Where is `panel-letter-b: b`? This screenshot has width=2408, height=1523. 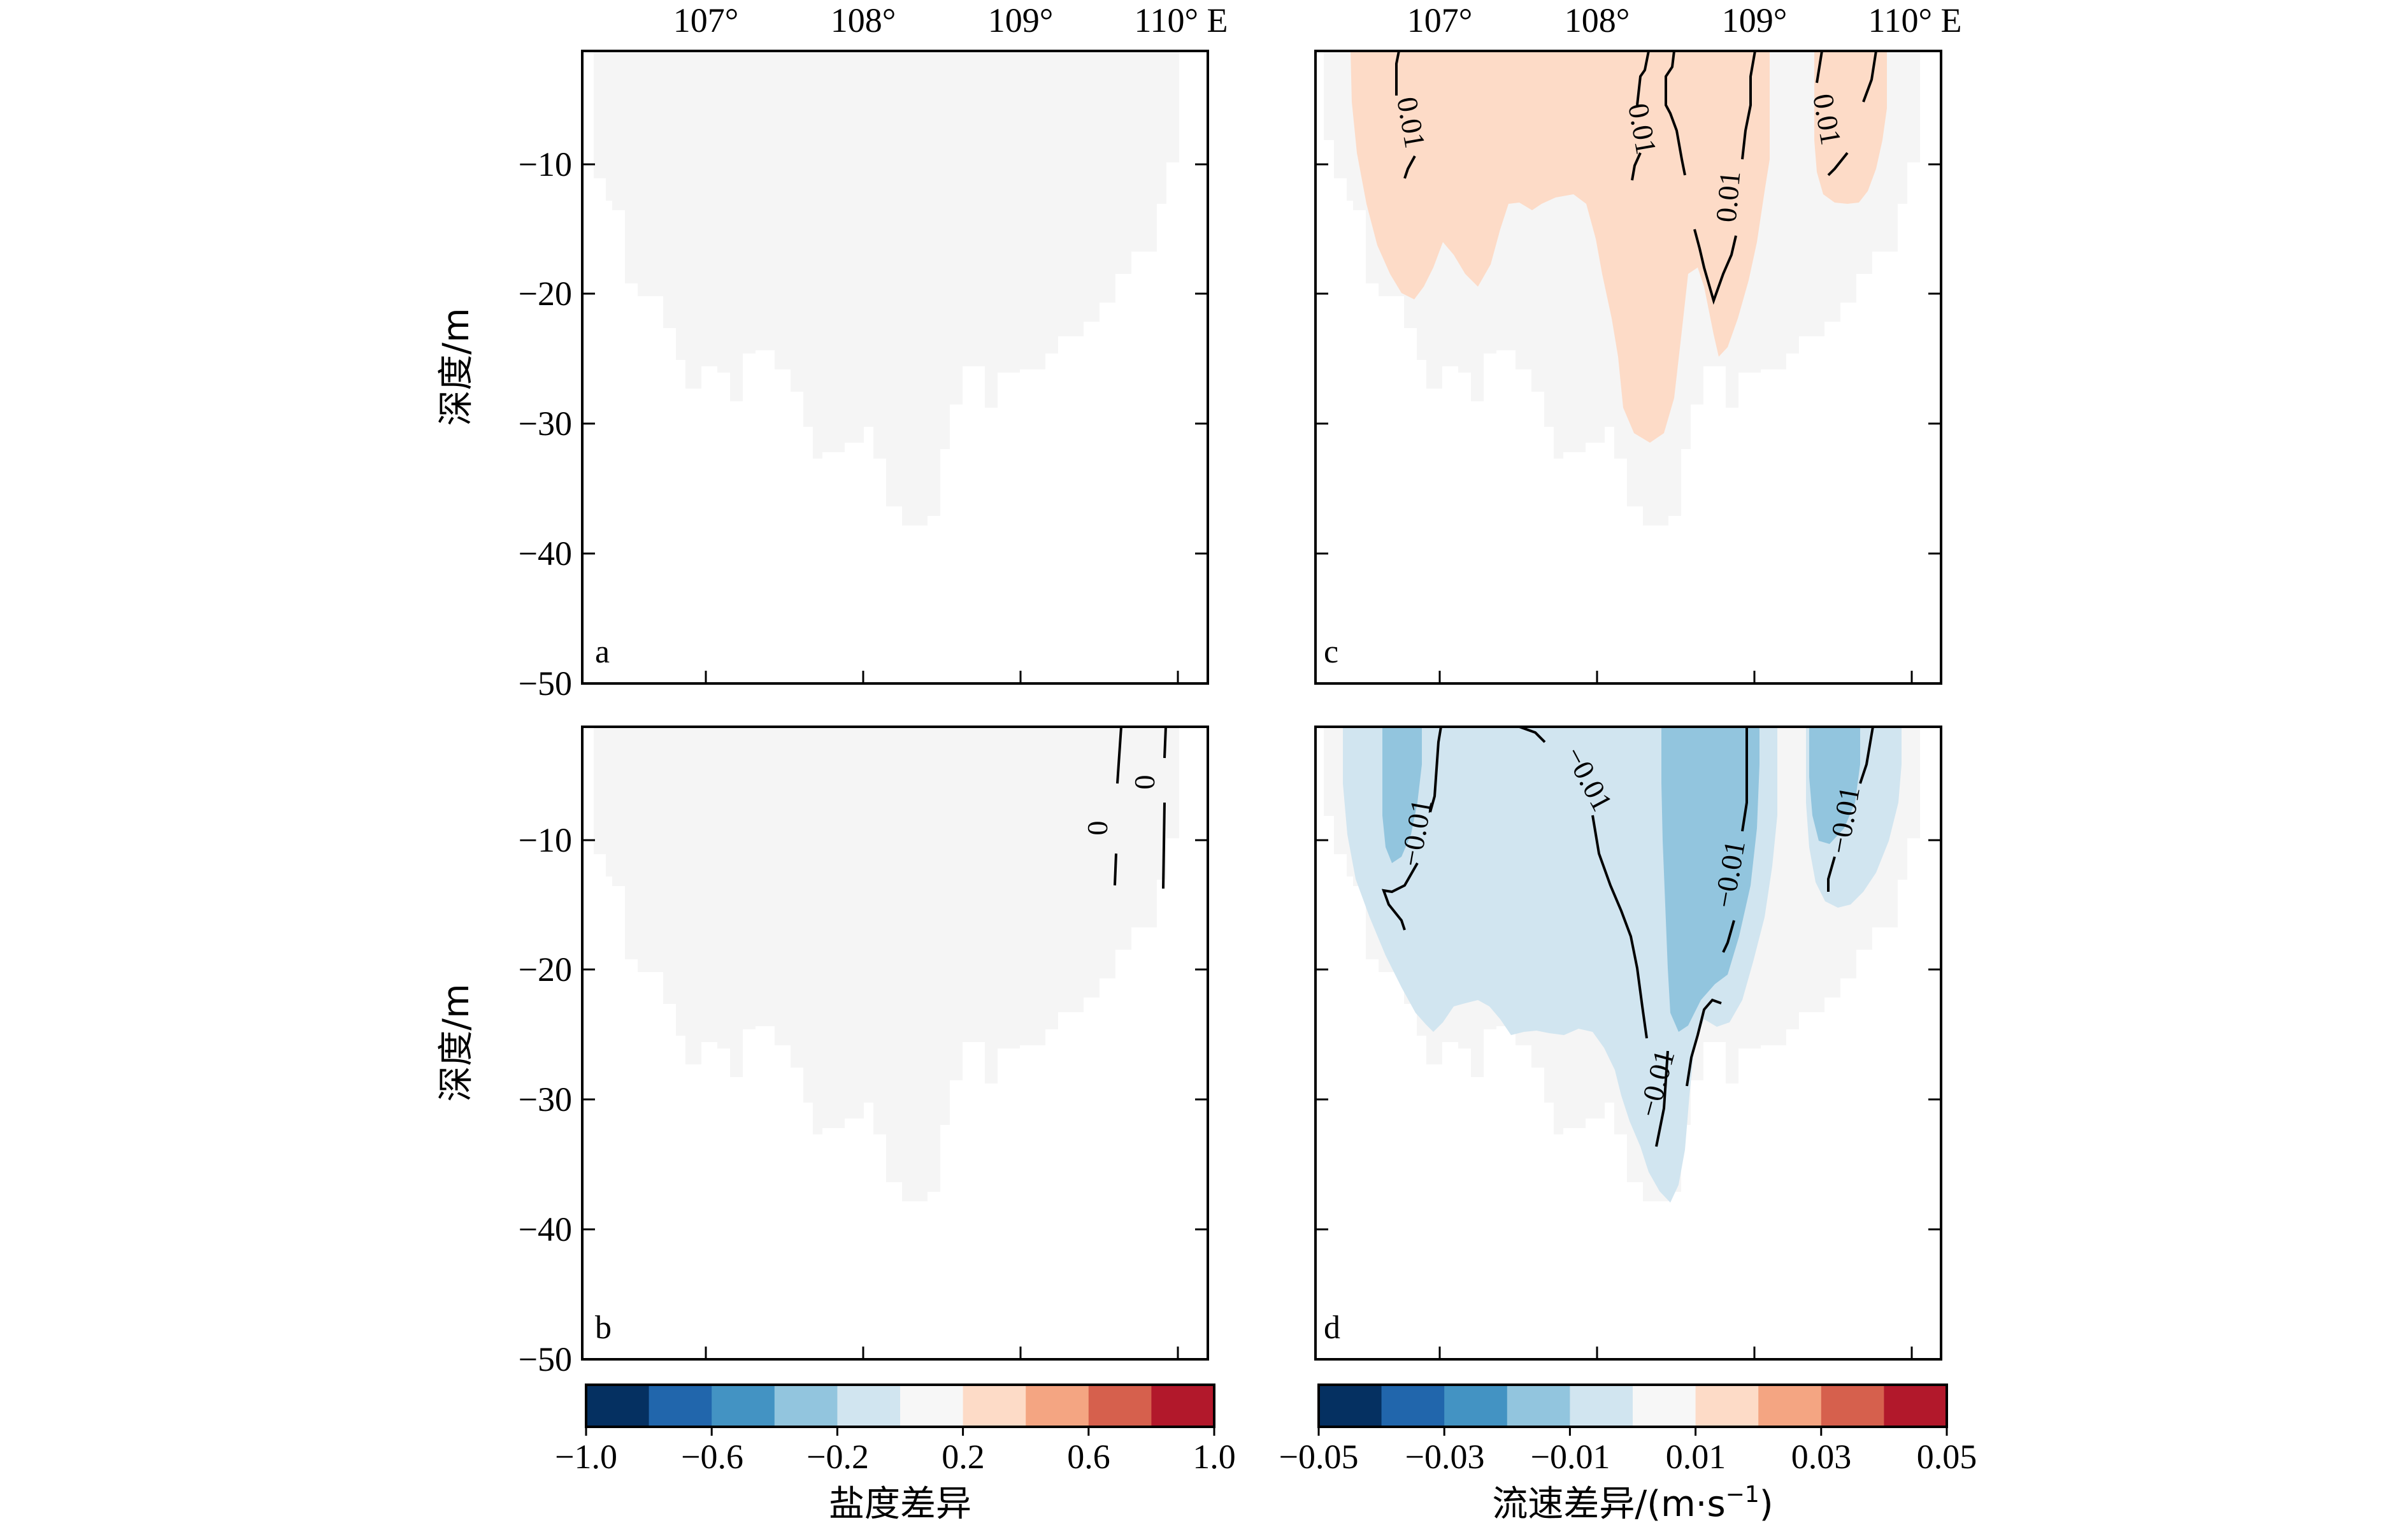
panel-letter-b: b is located at coordinates (603, 1328).